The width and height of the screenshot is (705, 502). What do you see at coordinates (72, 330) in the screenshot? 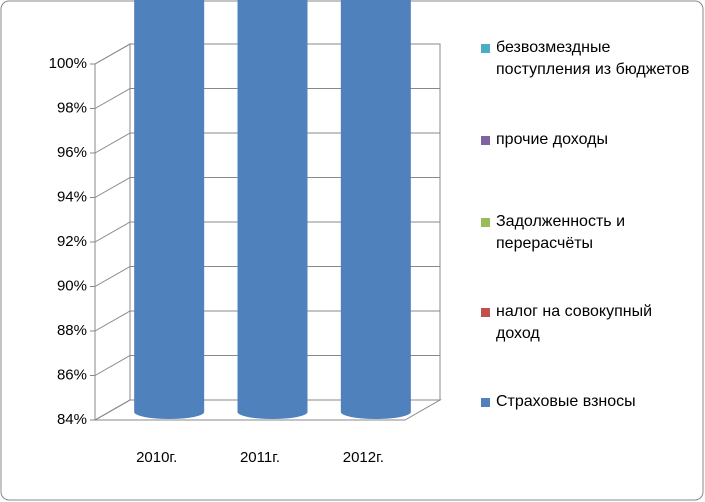
I see `y-tick-label: 88%` at bounding box center [72, 330].